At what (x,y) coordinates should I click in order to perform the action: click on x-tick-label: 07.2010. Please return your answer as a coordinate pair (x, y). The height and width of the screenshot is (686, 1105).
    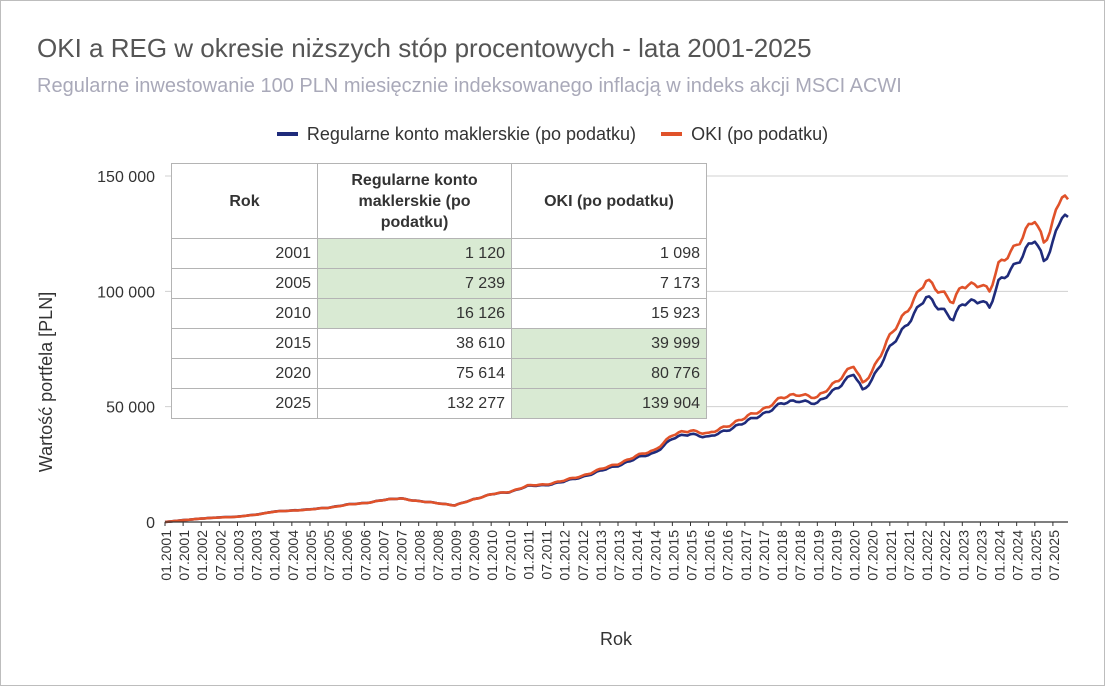
    Looking at the image, I should click on (510, 555).